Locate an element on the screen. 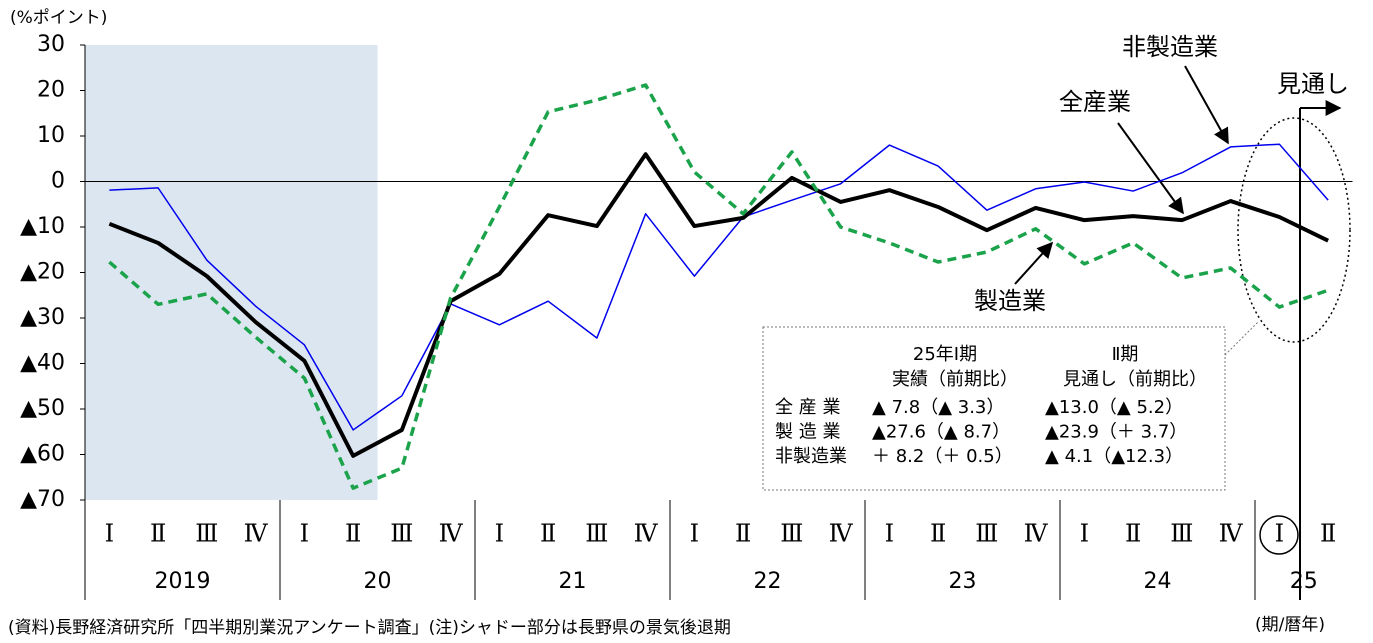  table-header: Ⅱ期 is located at coordinates (1125, 354).